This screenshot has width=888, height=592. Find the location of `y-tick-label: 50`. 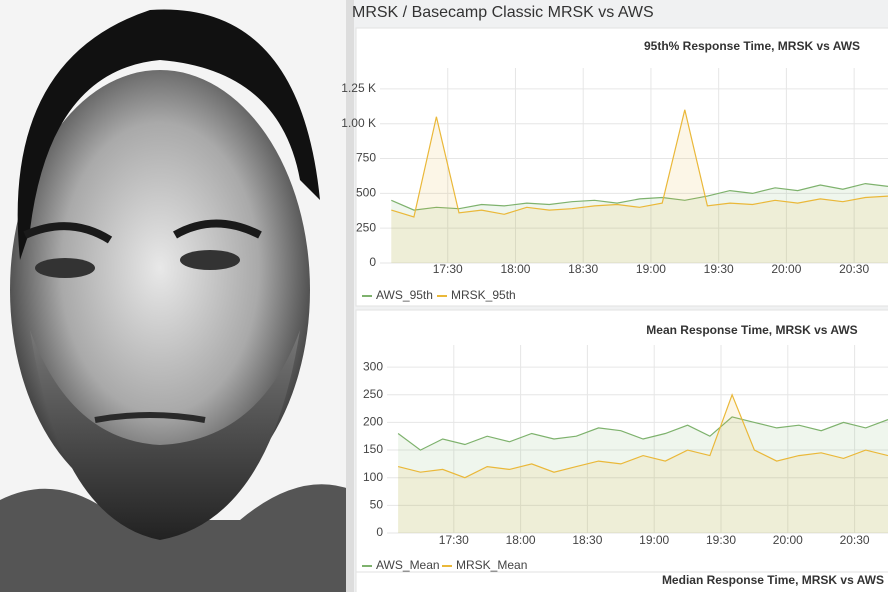

y-tick-label: 50 is located at coordinates (377, 505).